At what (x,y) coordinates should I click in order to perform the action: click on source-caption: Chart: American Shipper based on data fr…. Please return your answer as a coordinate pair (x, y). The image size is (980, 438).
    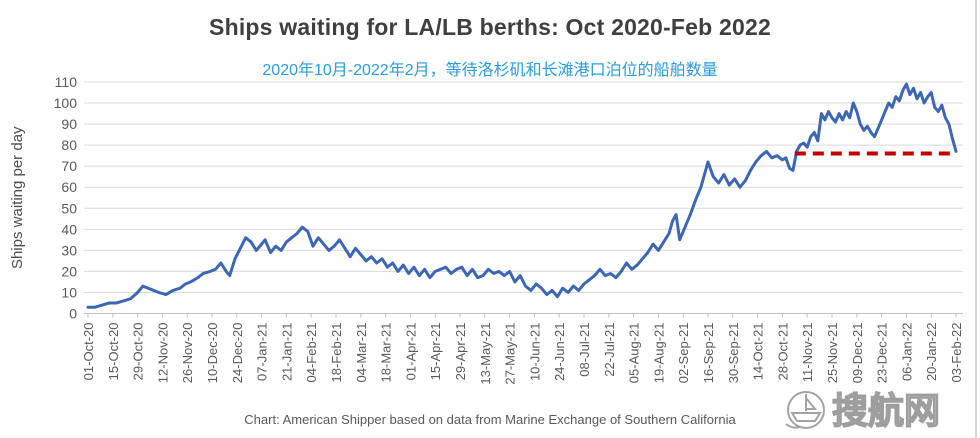
    Looking at the image, I should click on (490, 419).